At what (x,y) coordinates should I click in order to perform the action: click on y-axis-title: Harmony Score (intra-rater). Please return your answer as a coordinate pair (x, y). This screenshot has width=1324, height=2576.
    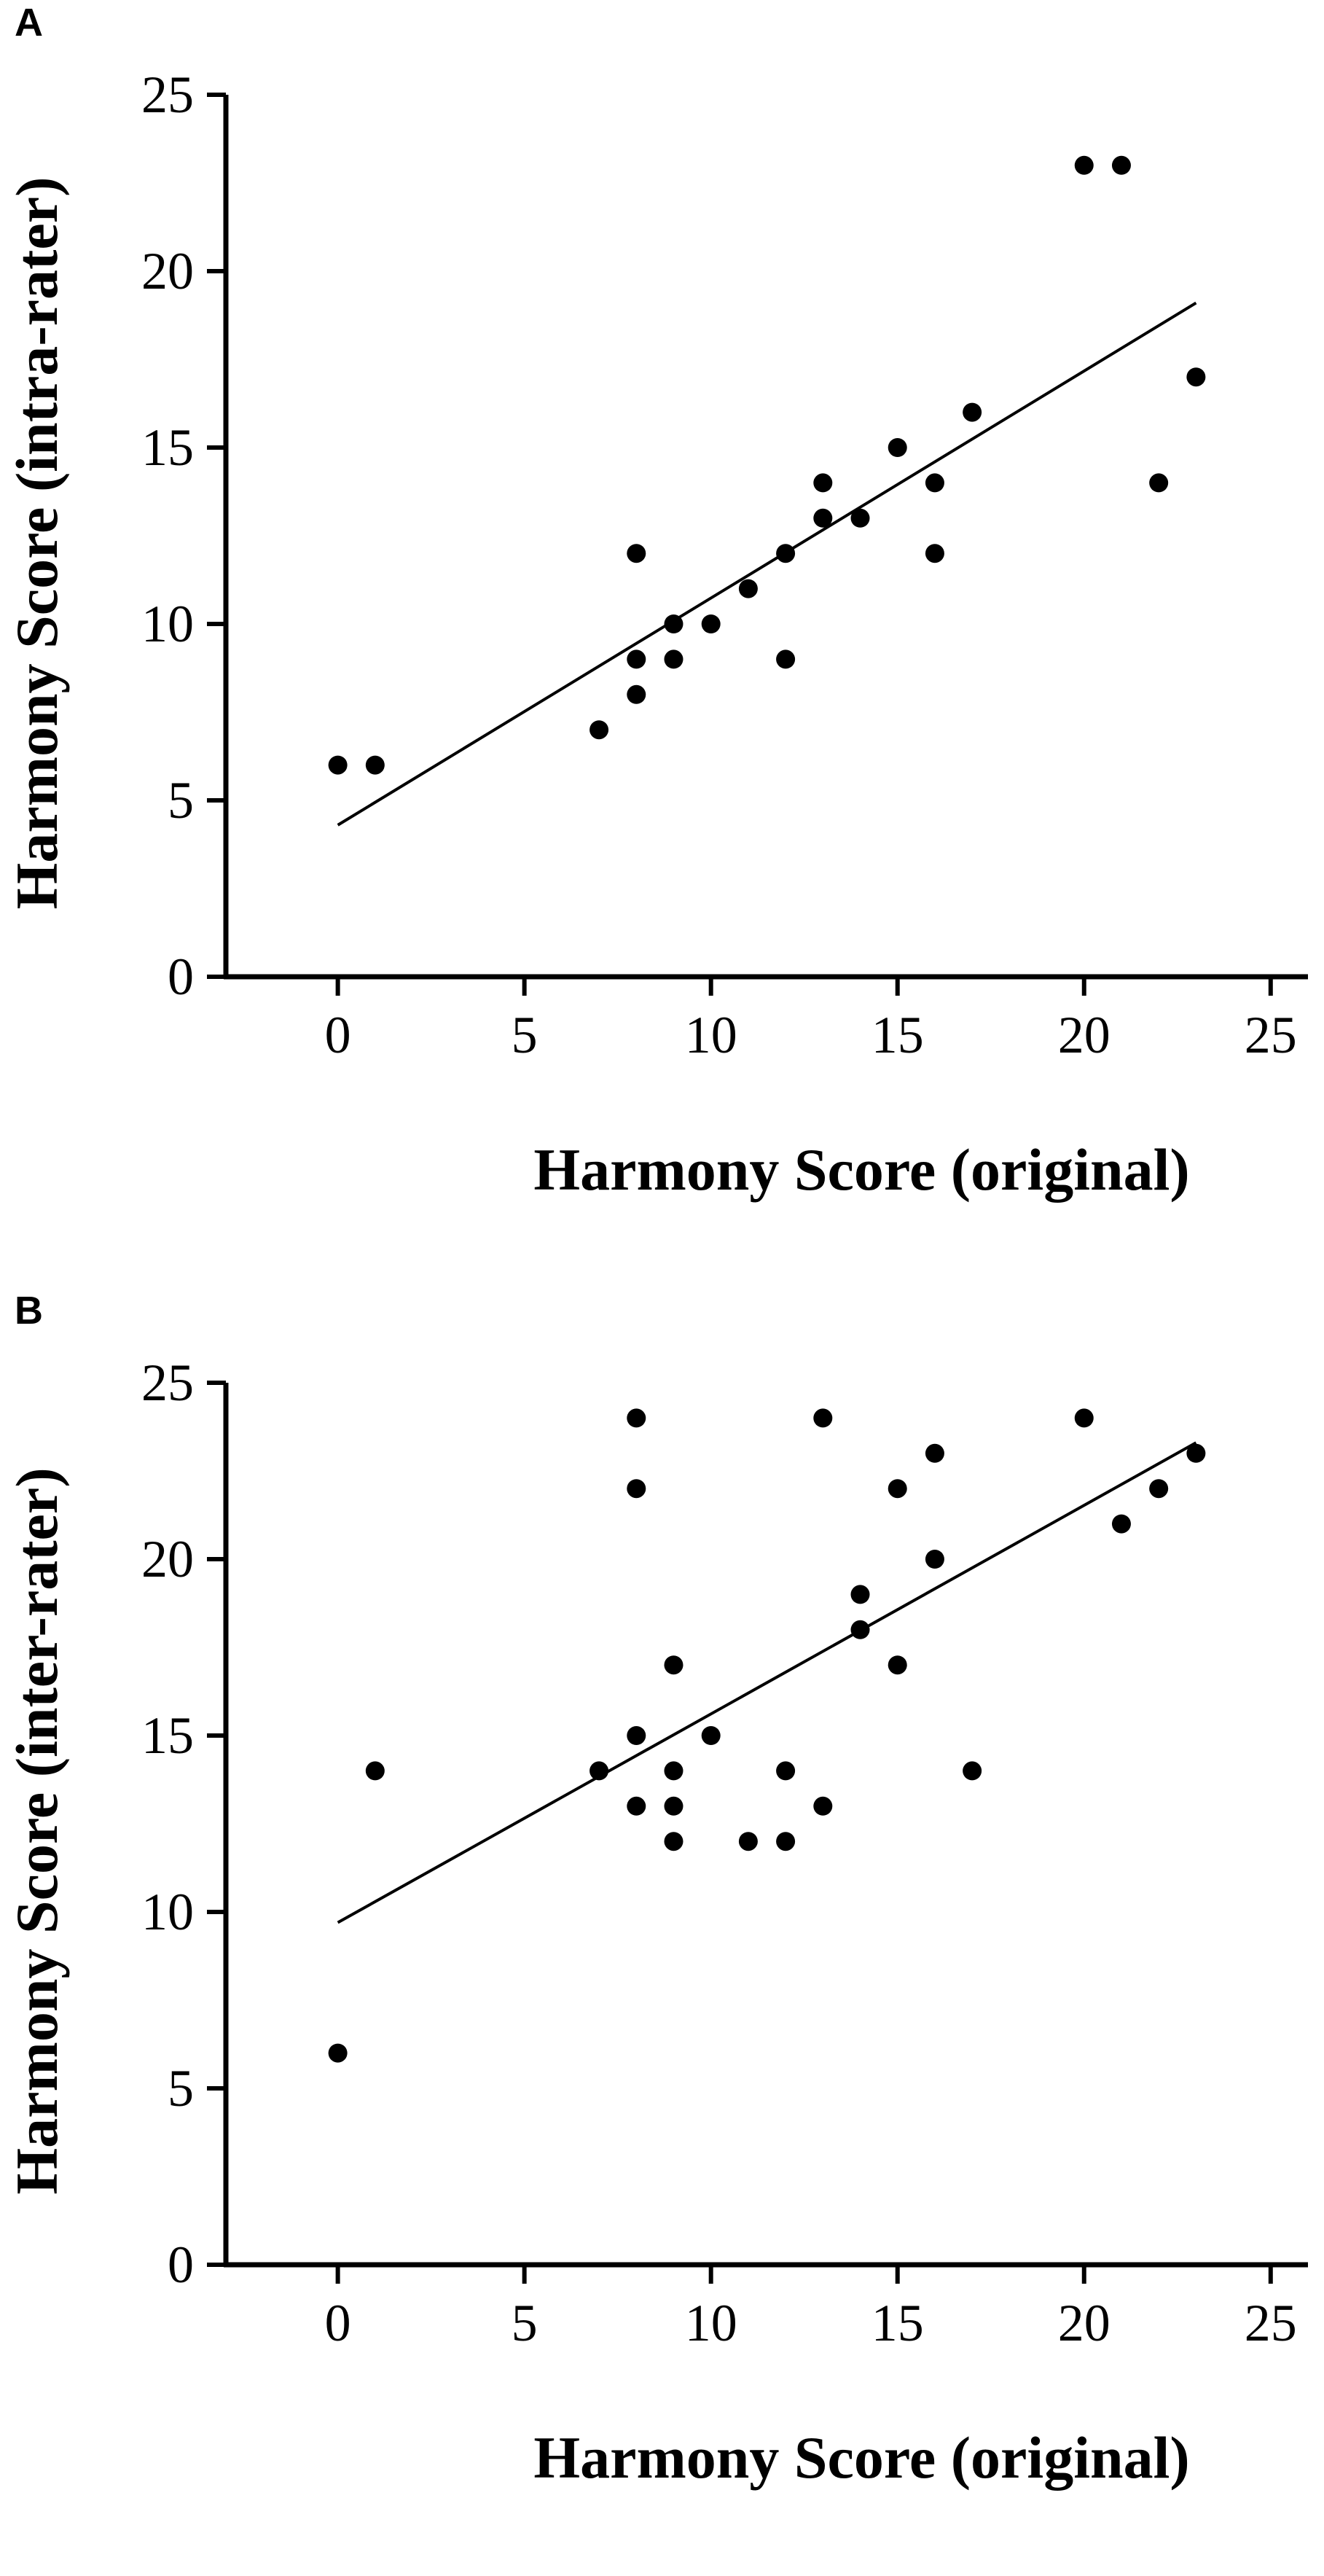
    Looking at the image, I should click on (37, 543).